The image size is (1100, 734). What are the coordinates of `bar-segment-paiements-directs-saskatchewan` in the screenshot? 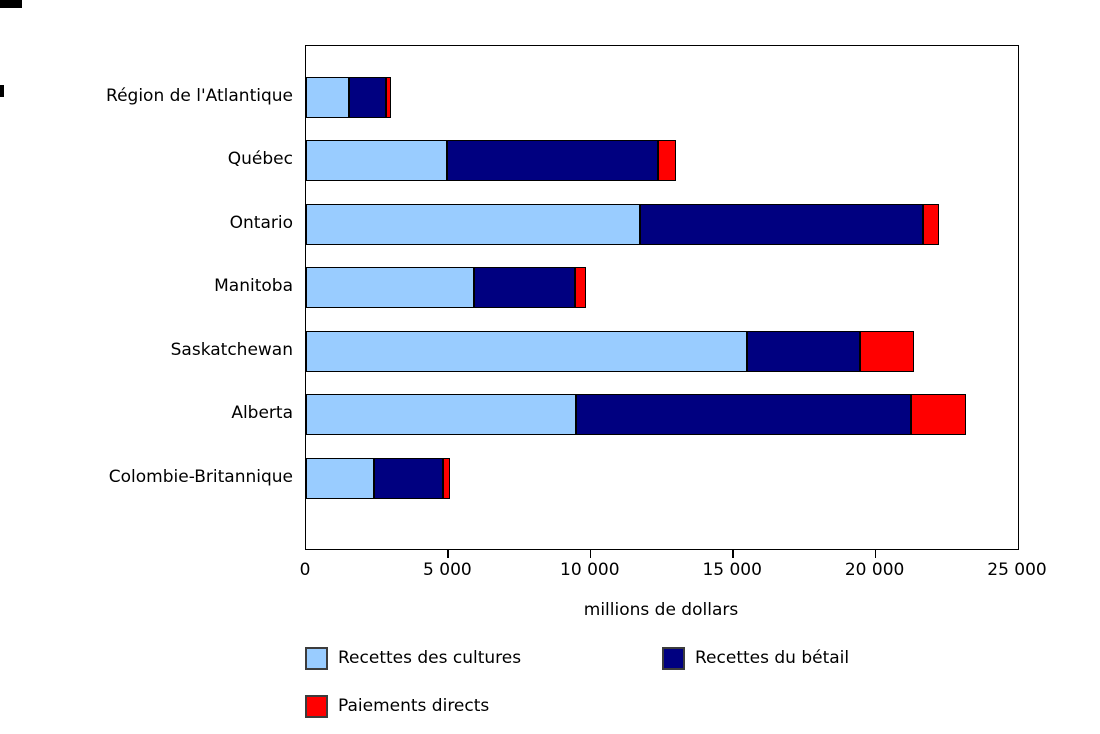 It's located at (887, 351).